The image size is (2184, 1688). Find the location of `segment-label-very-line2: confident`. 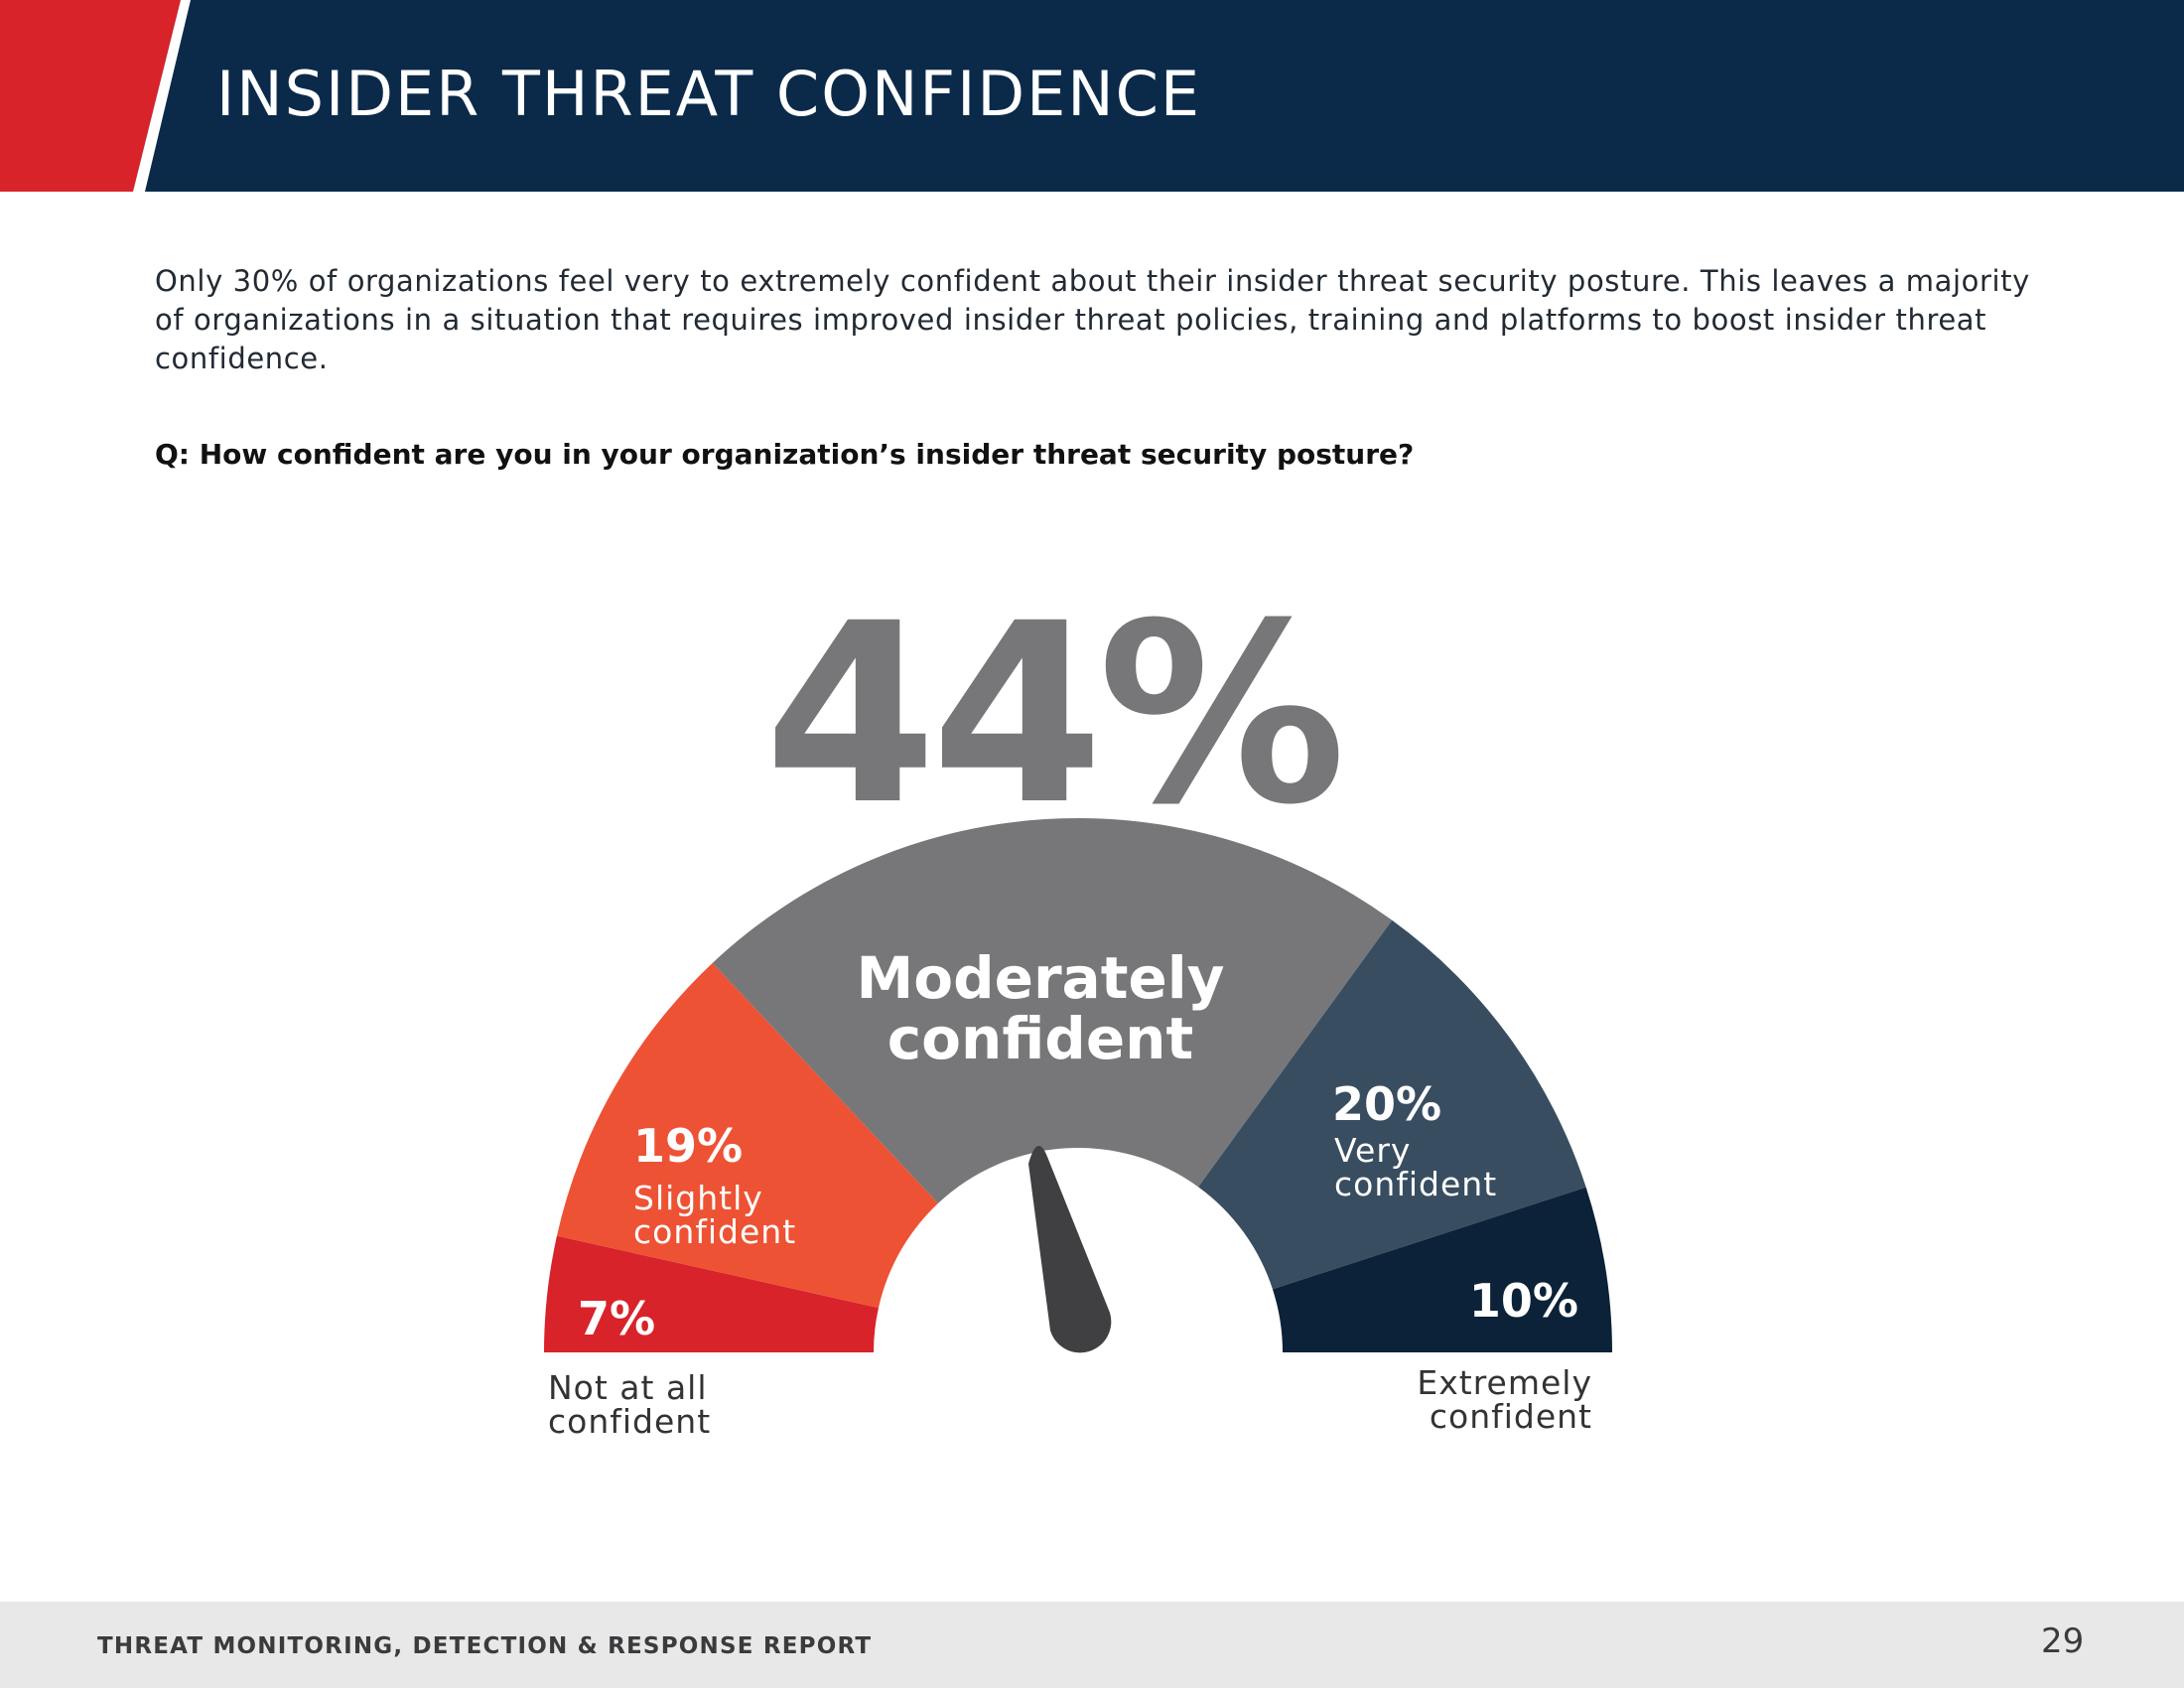

segment-label-very-line2: confident is located at coordinates (1415, 1184).